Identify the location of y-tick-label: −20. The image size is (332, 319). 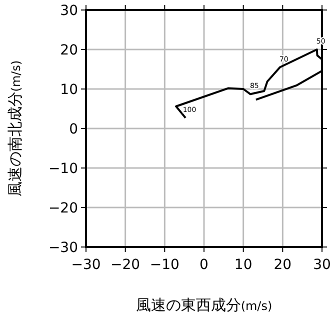
(63, 208).